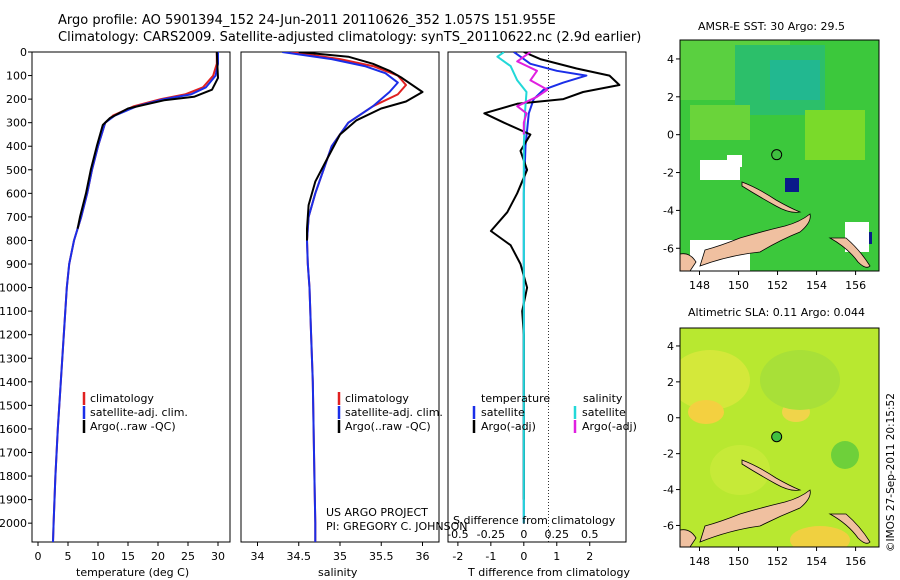 This screenshot has height=580, width=900. I want to click on s-tick-label: -0.5, so click(457, 534).